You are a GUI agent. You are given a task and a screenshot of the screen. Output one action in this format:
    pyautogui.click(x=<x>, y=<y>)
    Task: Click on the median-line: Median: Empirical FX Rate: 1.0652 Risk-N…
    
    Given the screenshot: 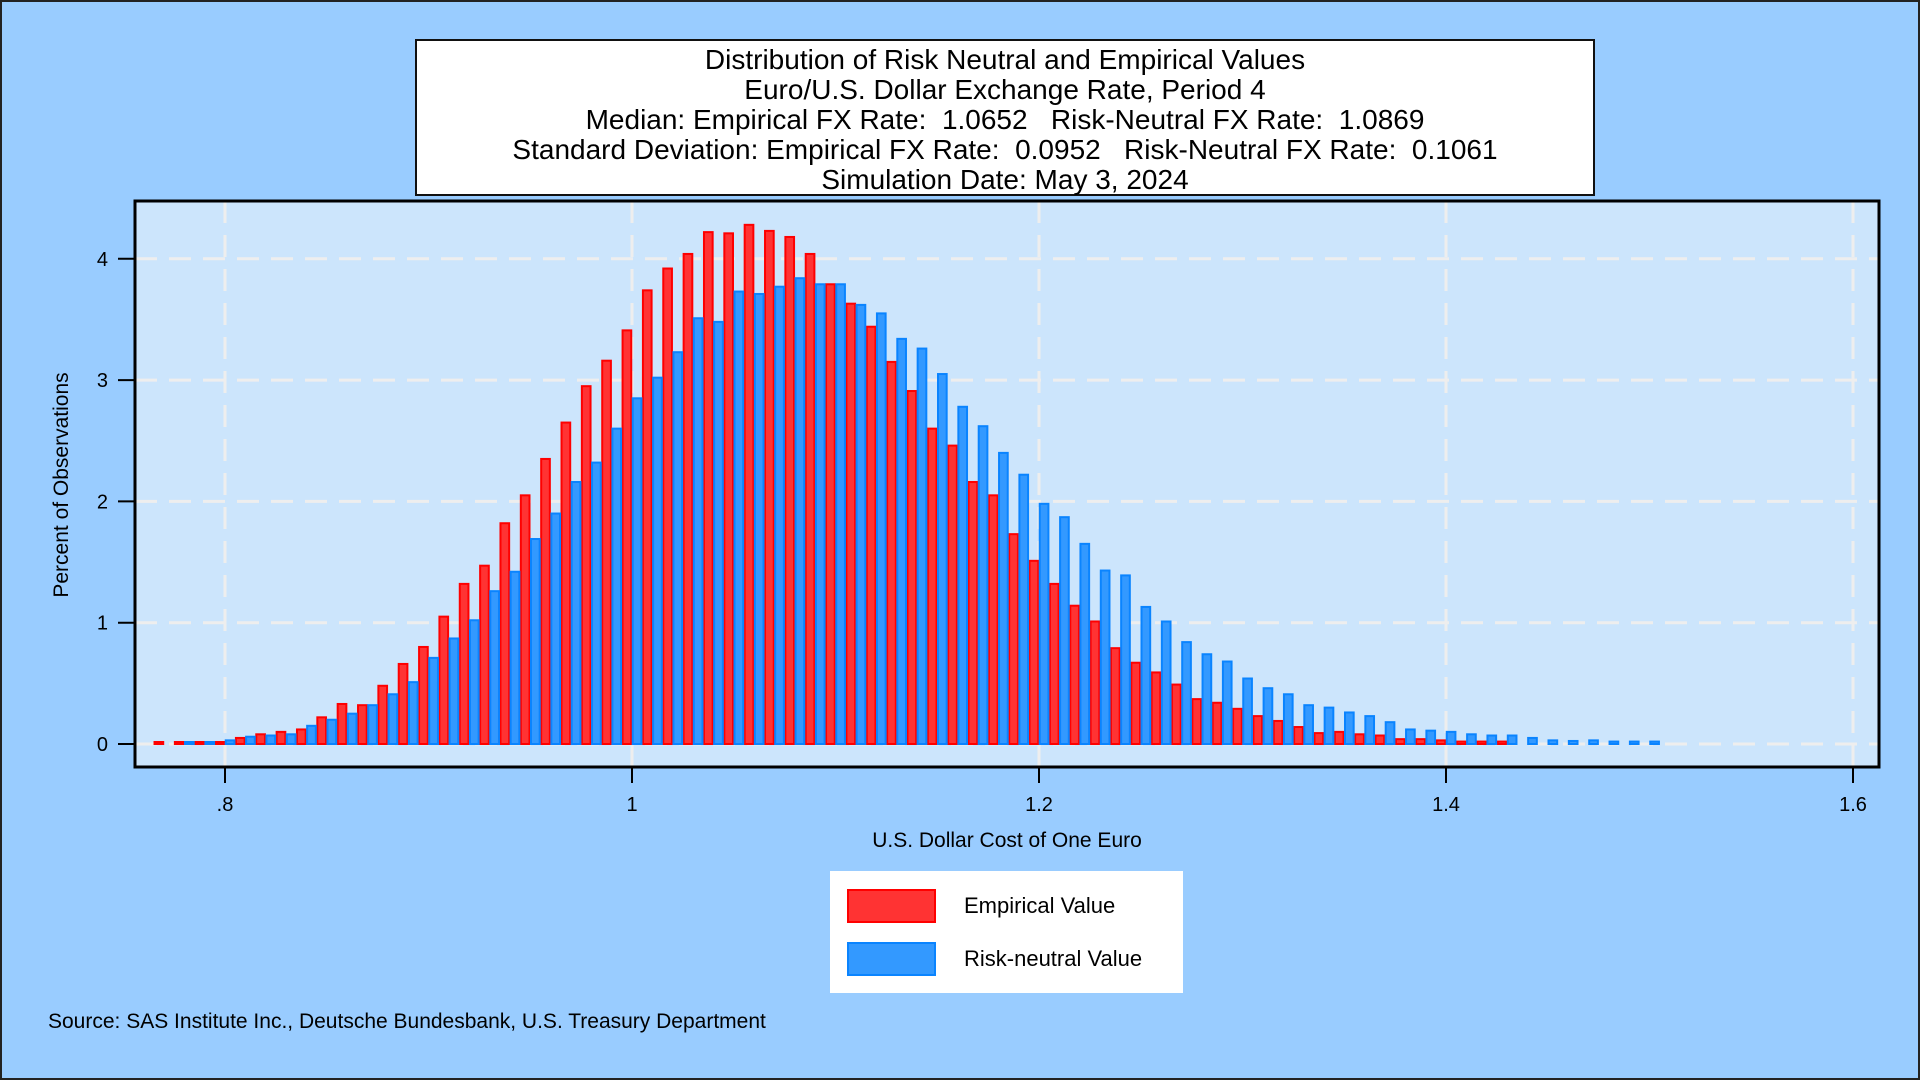 What is the action you would take?
    pyautogui.click(x=1005, y=119)
    